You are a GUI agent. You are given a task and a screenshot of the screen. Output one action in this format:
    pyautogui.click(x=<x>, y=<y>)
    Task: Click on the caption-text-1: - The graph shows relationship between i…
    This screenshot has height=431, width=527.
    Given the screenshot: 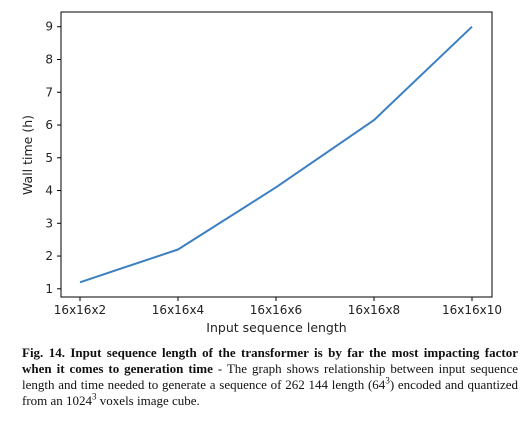 What is the action you would take?
    pyautogui.click(x=270, y=376)
    